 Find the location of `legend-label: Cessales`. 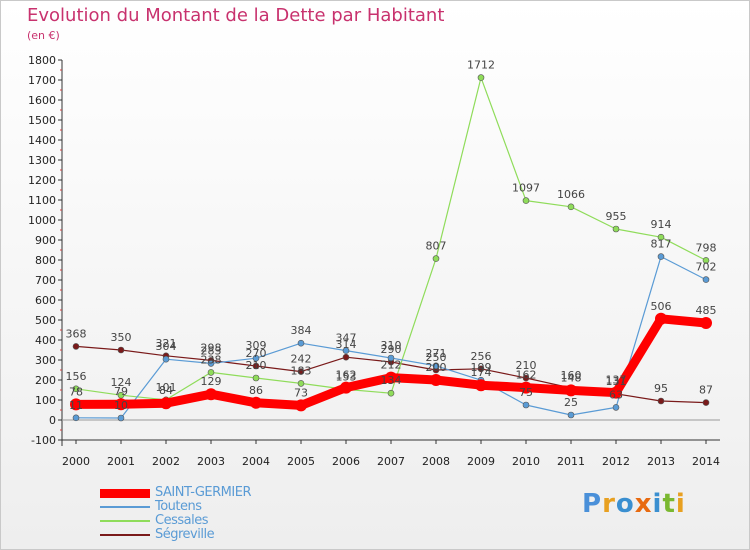

legend-label: Cessales is located at coordinates (181, 520).